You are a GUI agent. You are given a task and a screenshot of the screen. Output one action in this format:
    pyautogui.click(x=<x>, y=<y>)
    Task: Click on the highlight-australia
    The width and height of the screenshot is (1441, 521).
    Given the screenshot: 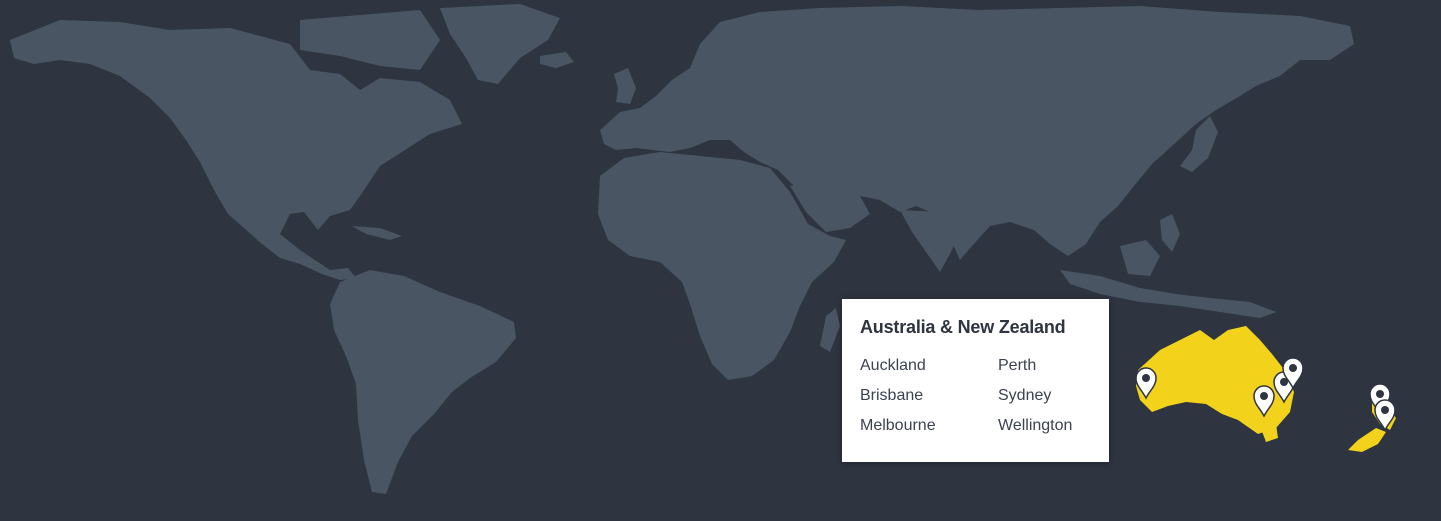 What is the action you would take?
    pyautogui.click(x=1215, y=380)
    